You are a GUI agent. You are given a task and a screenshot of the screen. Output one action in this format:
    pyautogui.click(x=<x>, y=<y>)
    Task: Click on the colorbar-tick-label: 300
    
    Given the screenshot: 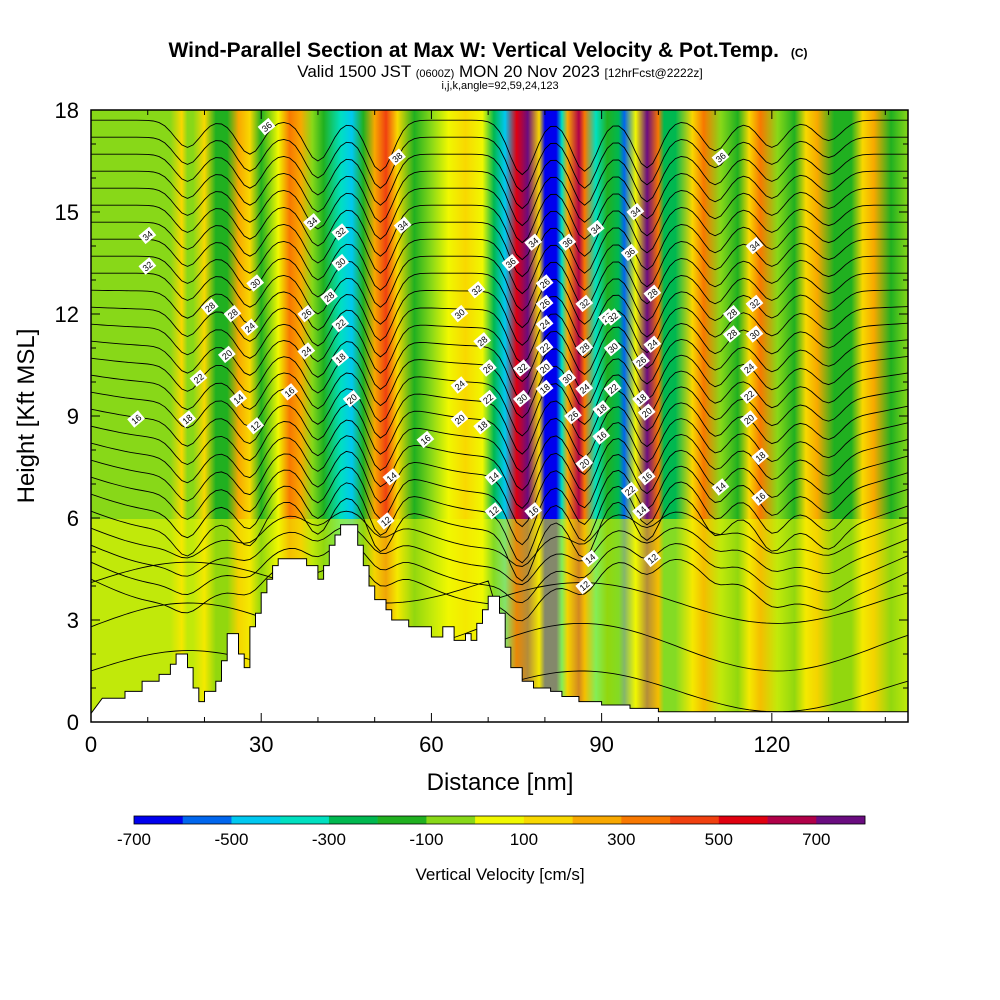 What is the action you would take?
    pyautogui.click(x=621, y=839)
    